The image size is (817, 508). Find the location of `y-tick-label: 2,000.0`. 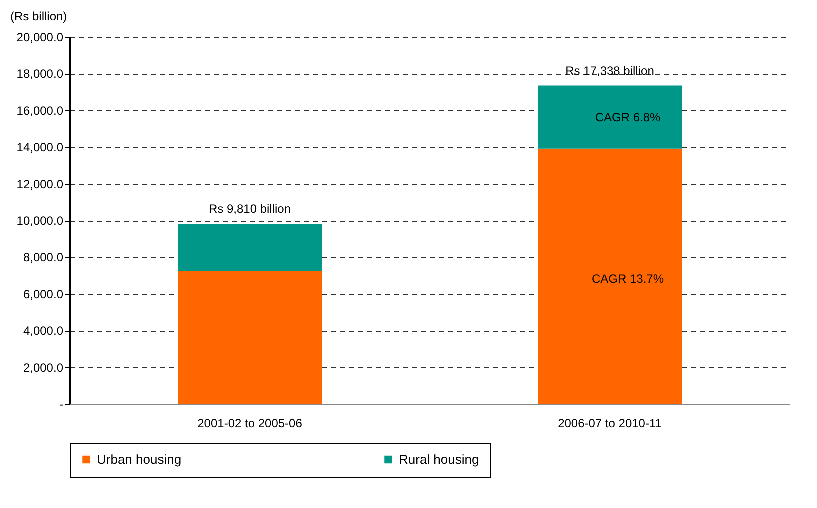

y-tick-label: 2,000.0 is located at coordinates (43, 367).